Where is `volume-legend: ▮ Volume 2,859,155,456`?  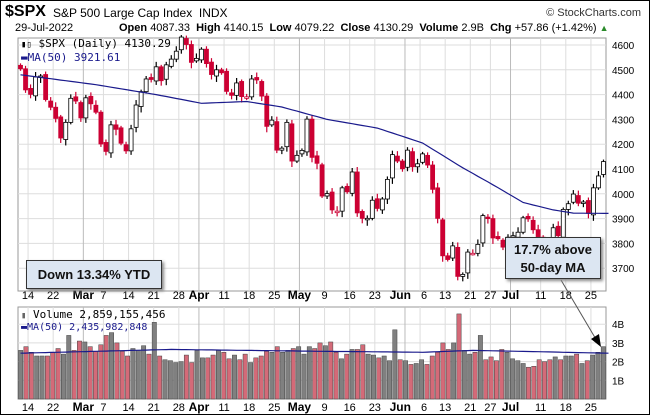 volume-legend: ▮ Volume 2,859,155,456 is located at coordinates (93, 314).